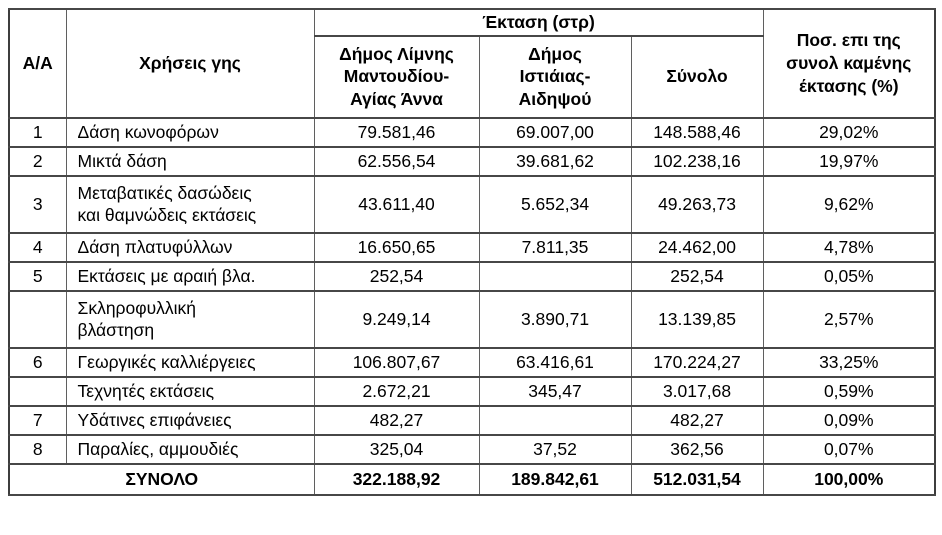 The image size is (942, 535). Describe the element at coordinates (396, 319) in the screenshot. I see `cell-muni1-area: 9.249,14` at that location.